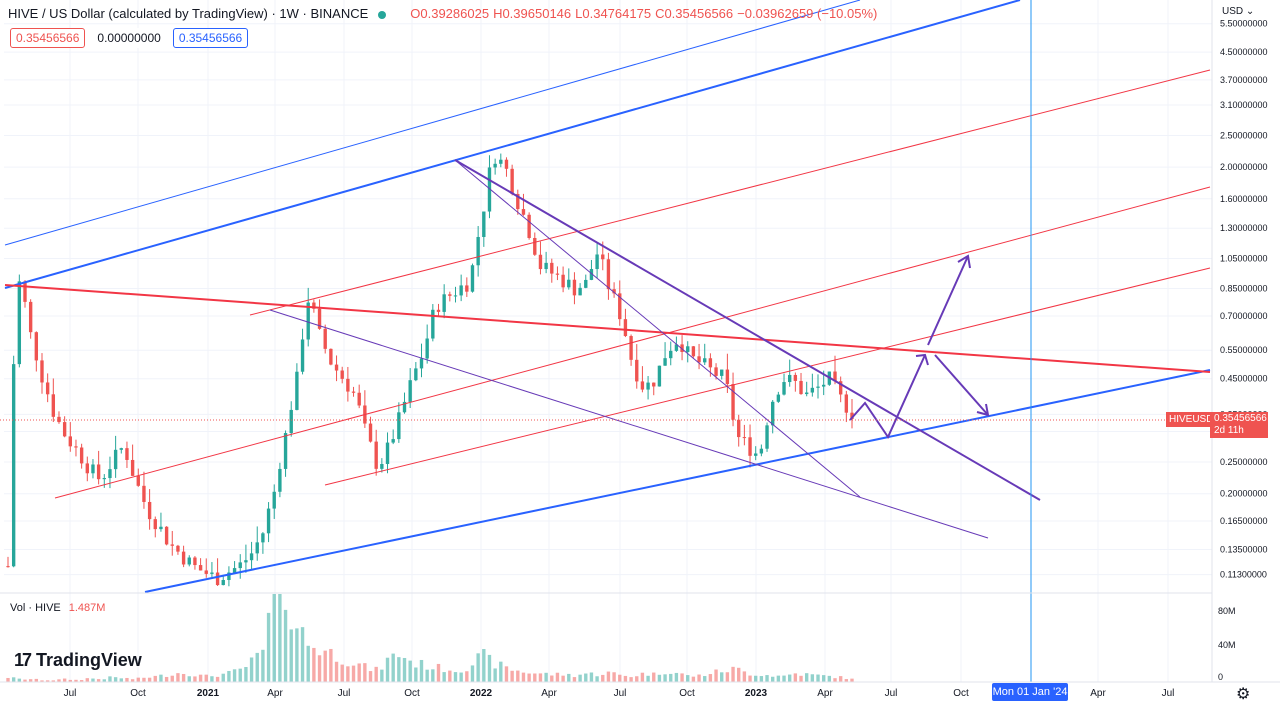  I want to click on value-box-left: 0.35456566, so click(48, 38).